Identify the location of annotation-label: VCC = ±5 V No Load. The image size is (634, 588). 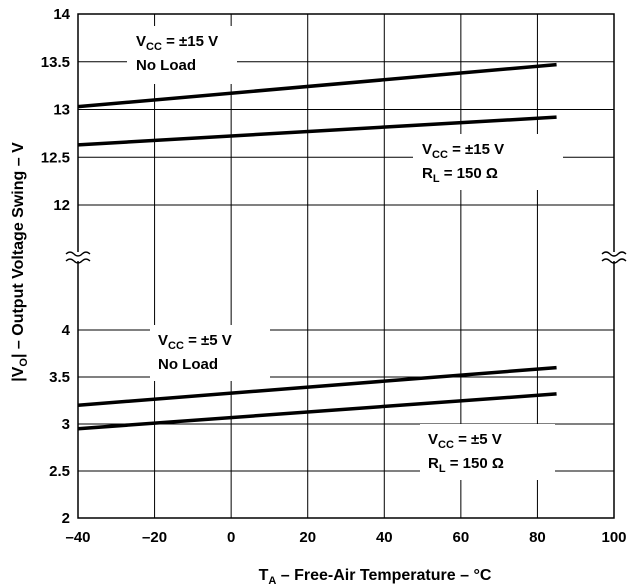
(210, 353).